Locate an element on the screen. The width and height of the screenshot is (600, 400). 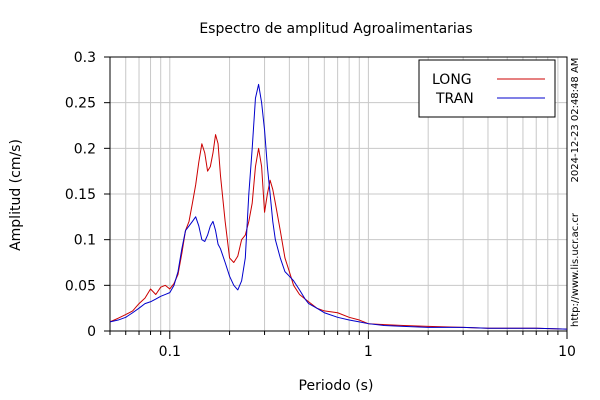
x-tick-label: 1 is located at coordinates (368, 352).